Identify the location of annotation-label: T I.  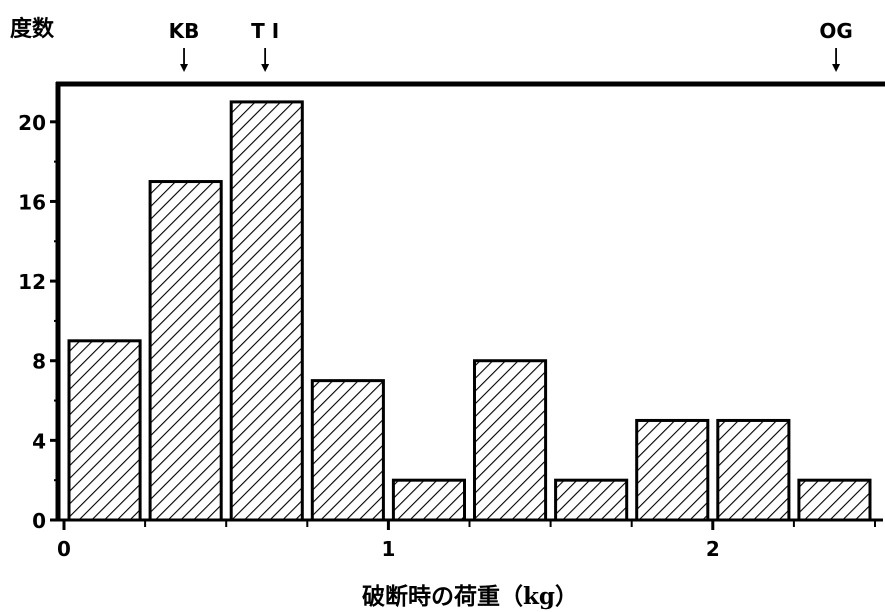
(265, 31).